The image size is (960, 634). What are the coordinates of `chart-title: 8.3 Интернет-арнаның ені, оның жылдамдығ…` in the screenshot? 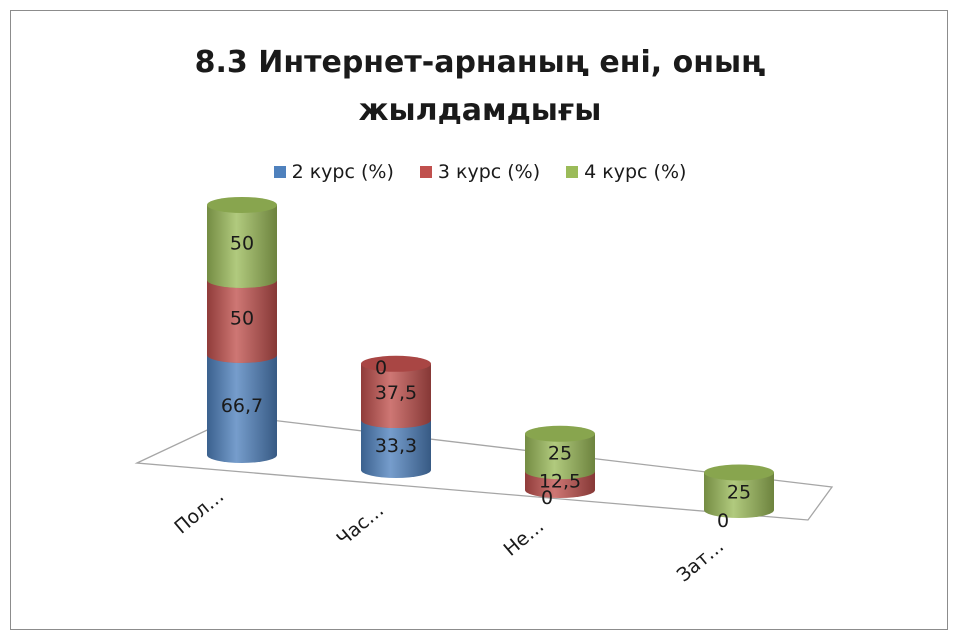 It's located at (480, 87).